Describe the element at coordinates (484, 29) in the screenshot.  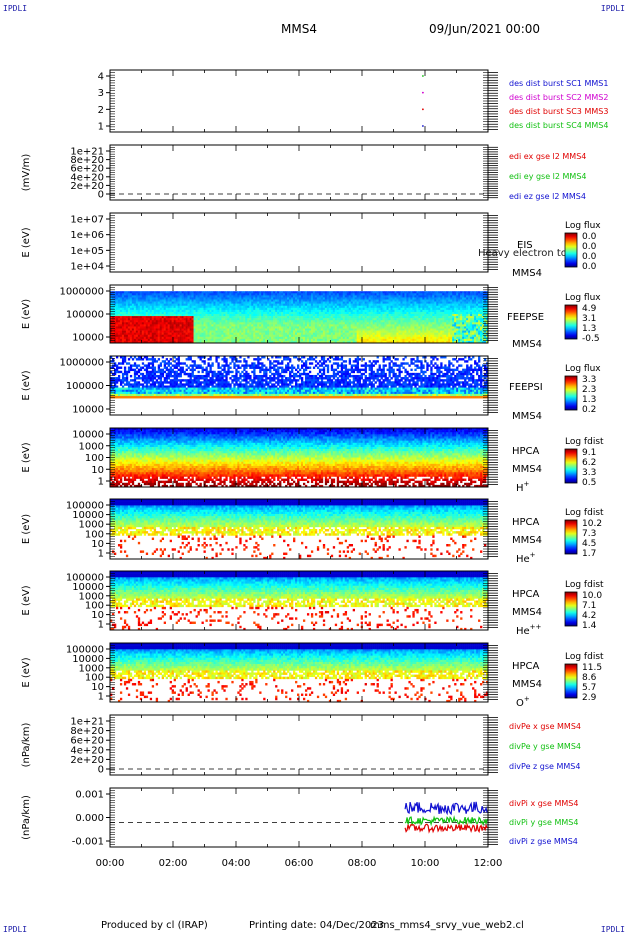
I see `page-date: 09/Jun/2021 00:00` at that location.